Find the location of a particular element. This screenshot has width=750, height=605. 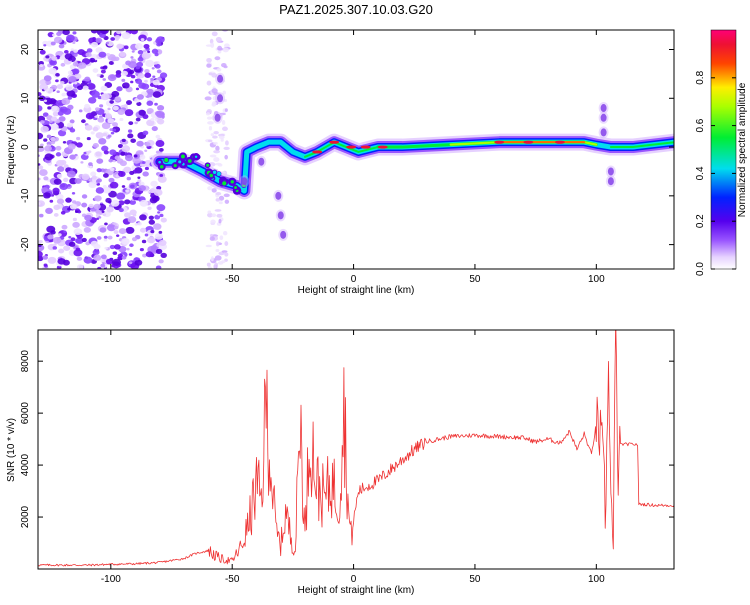

snr-xtick-label: -100 is located at coordinates (111, 579).